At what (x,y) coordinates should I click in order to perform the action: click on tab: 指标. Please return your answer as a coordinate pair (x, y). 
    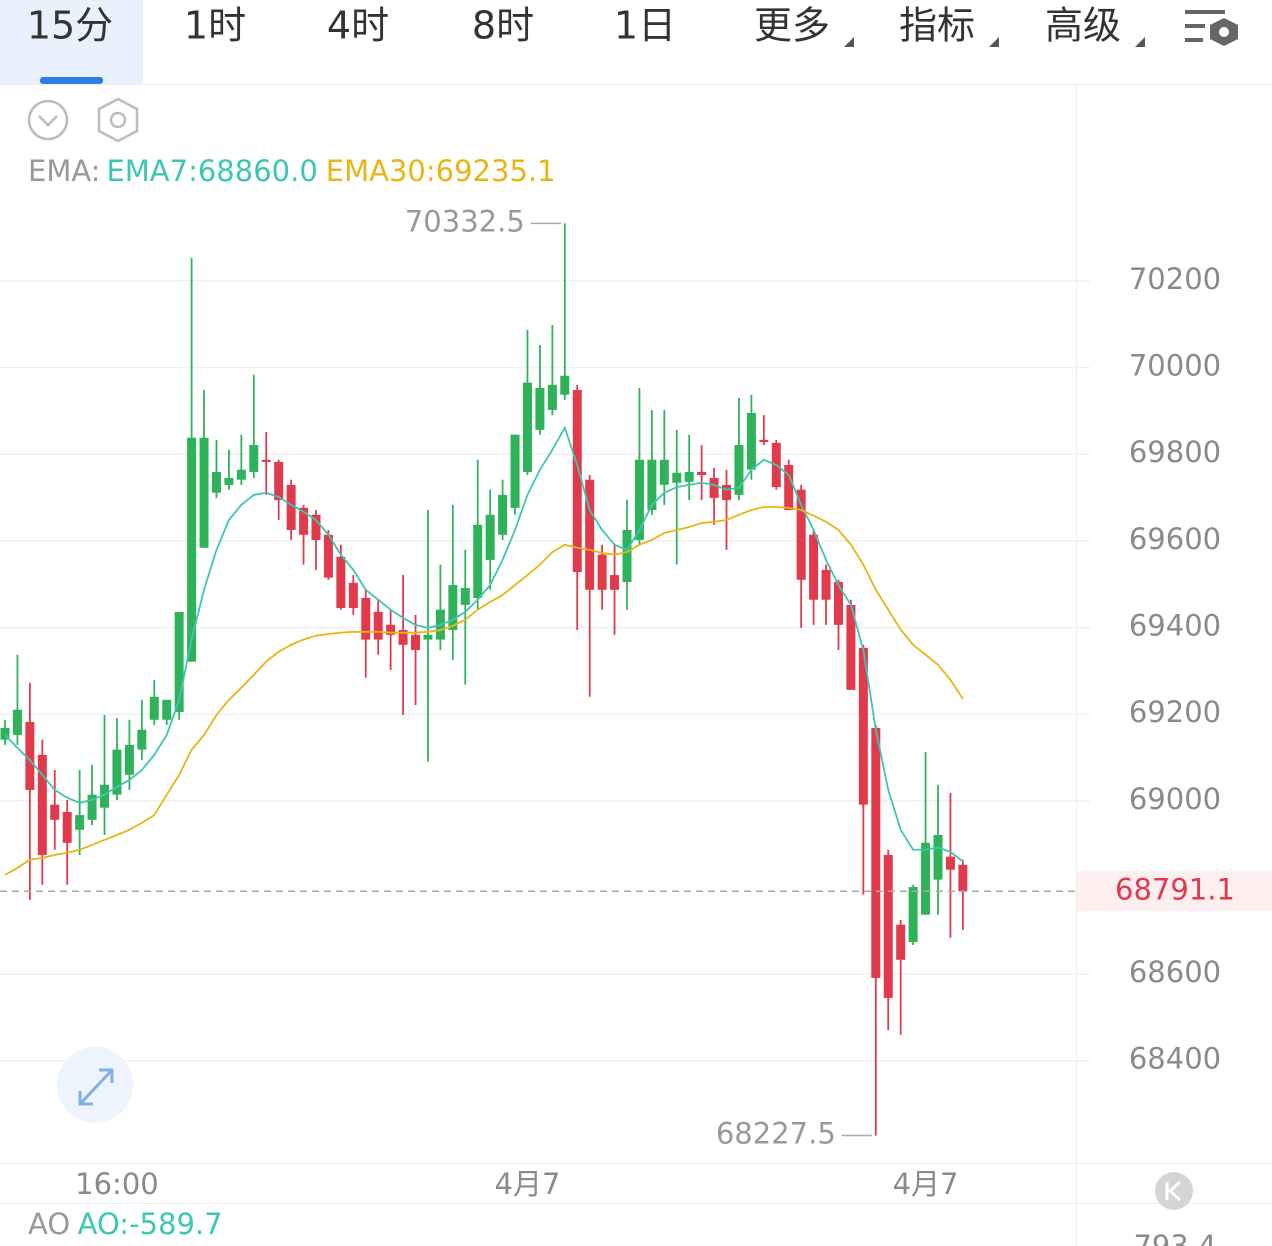
    Looking at the image, I should click on (937, 26).